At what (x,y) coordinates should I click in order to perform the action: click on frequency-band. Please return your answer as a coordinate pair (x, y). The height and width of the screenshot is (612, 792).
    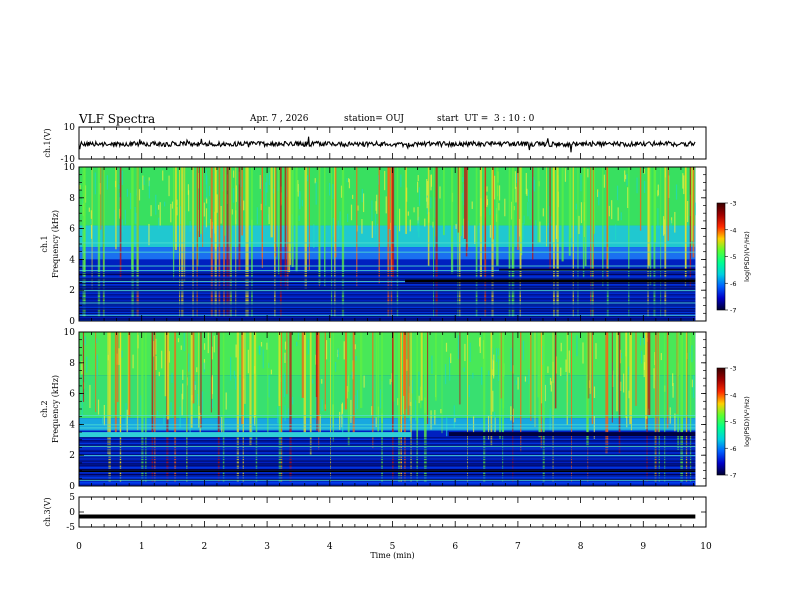
    Looking at the image, I should click on (387, 236).